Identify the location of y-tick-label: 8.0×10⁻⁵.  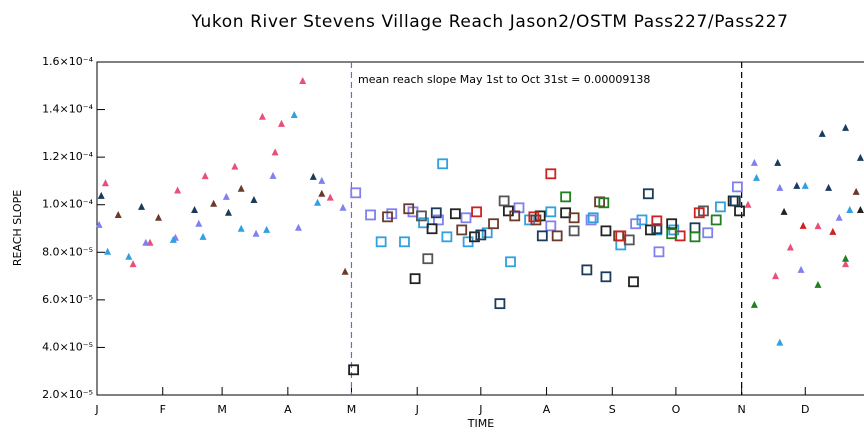
(67, 251).